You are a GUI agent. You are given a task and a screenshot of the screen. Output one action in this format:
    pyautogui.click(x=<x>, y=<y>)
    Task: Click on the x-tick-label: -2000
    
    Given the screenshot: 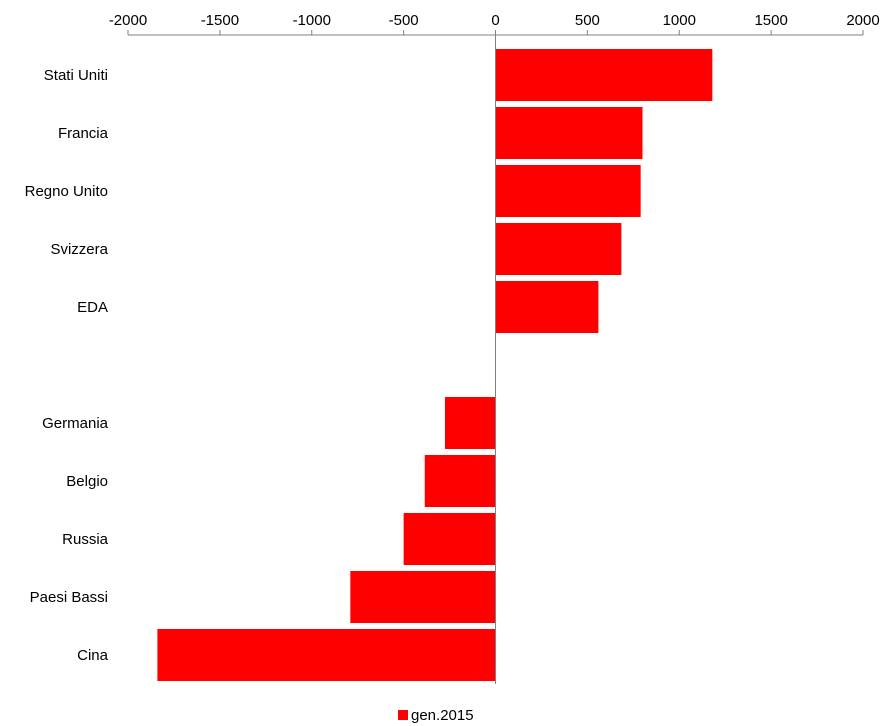 What is the action you would take?
    pyautogui.click(x=128, y=20)
    